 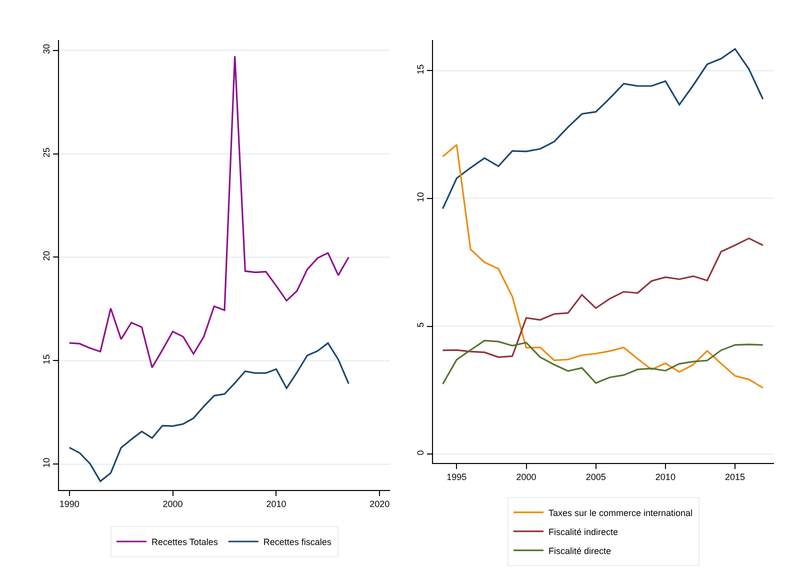 What do you see at coordinates (456, 477) in the screenshot?
I see `x-tick-label: 1995` at bounding box center [456, 477].